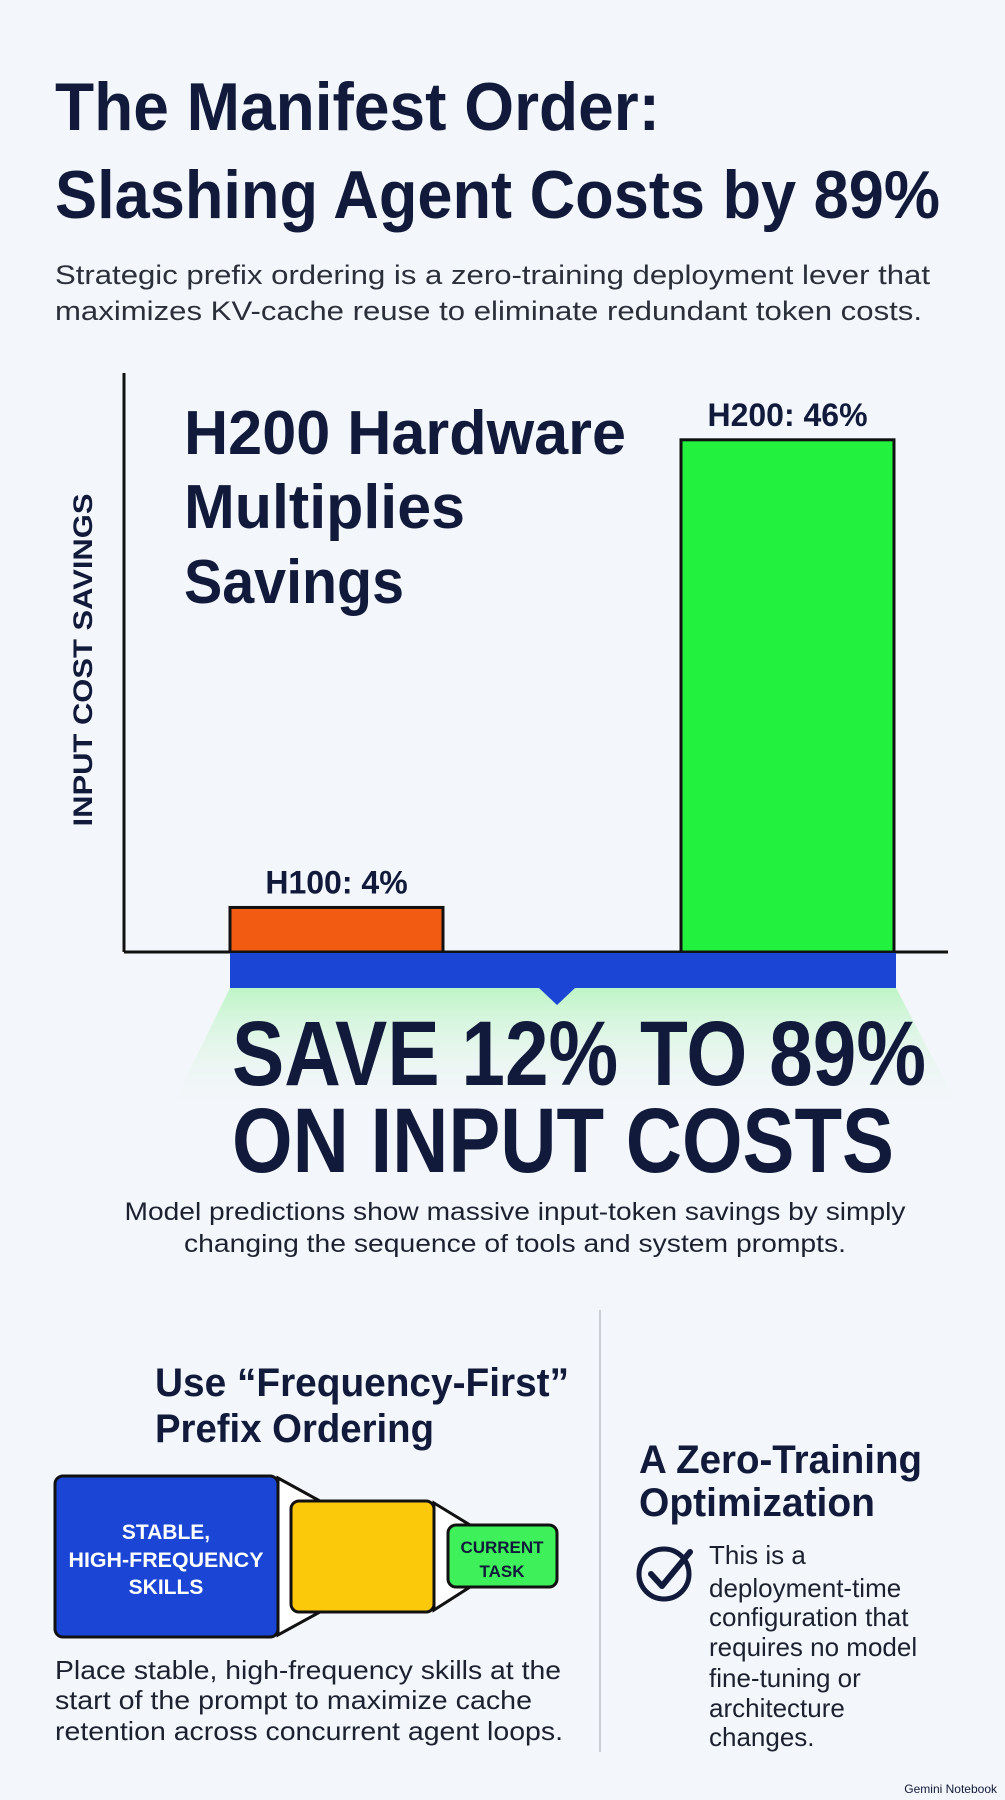  Describe the element at coordinates (787, 415) in the screenshot. I see `value-label: H200: 46%` at that location.